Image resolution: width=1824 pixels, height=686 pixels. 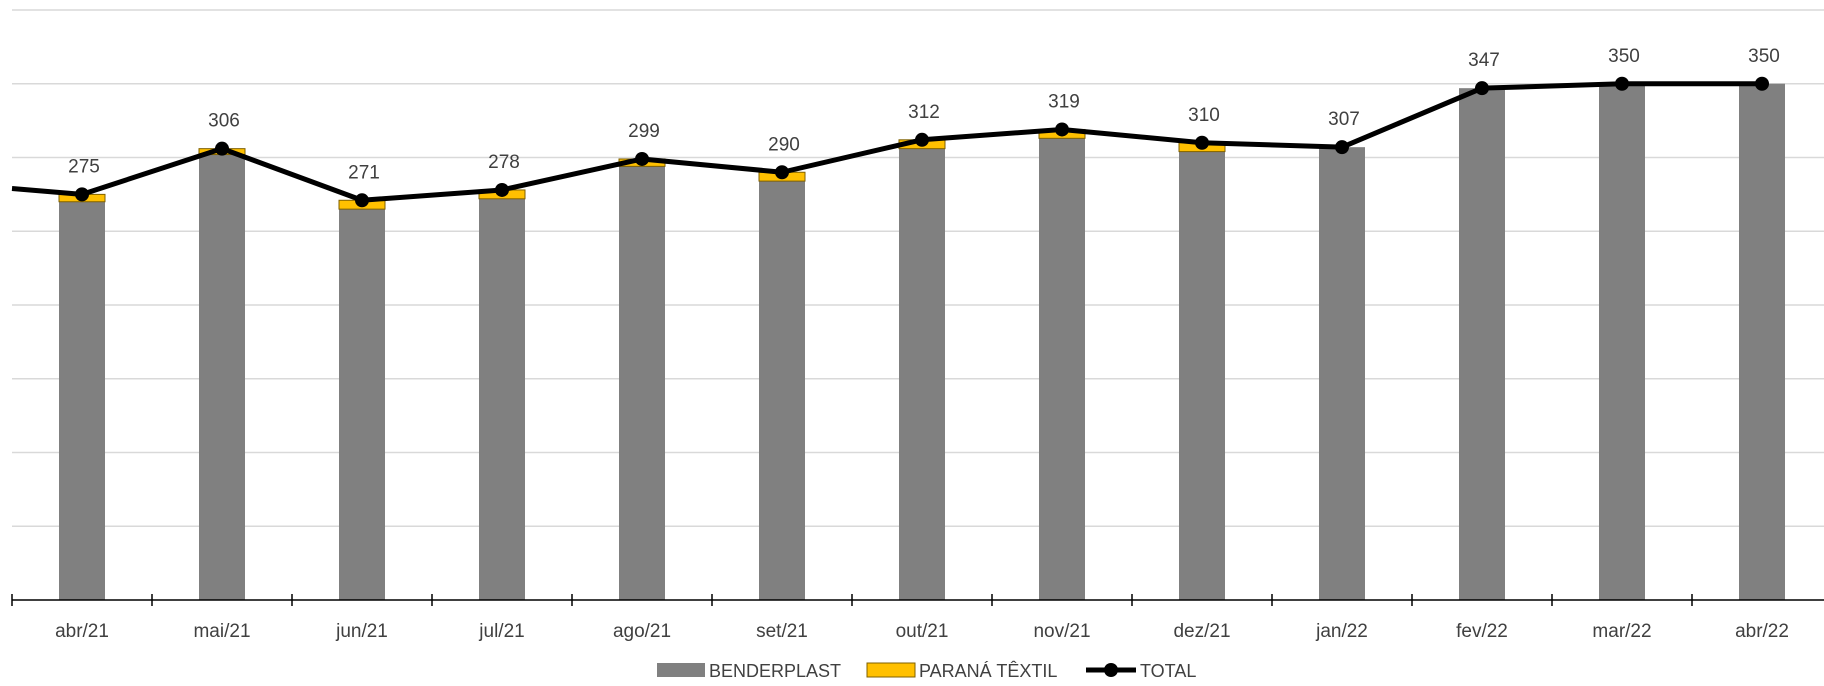 What do you see at coordinates (224, 121) in the screenshot?
I see `data-label: 306` at bounding box center [224, 121].